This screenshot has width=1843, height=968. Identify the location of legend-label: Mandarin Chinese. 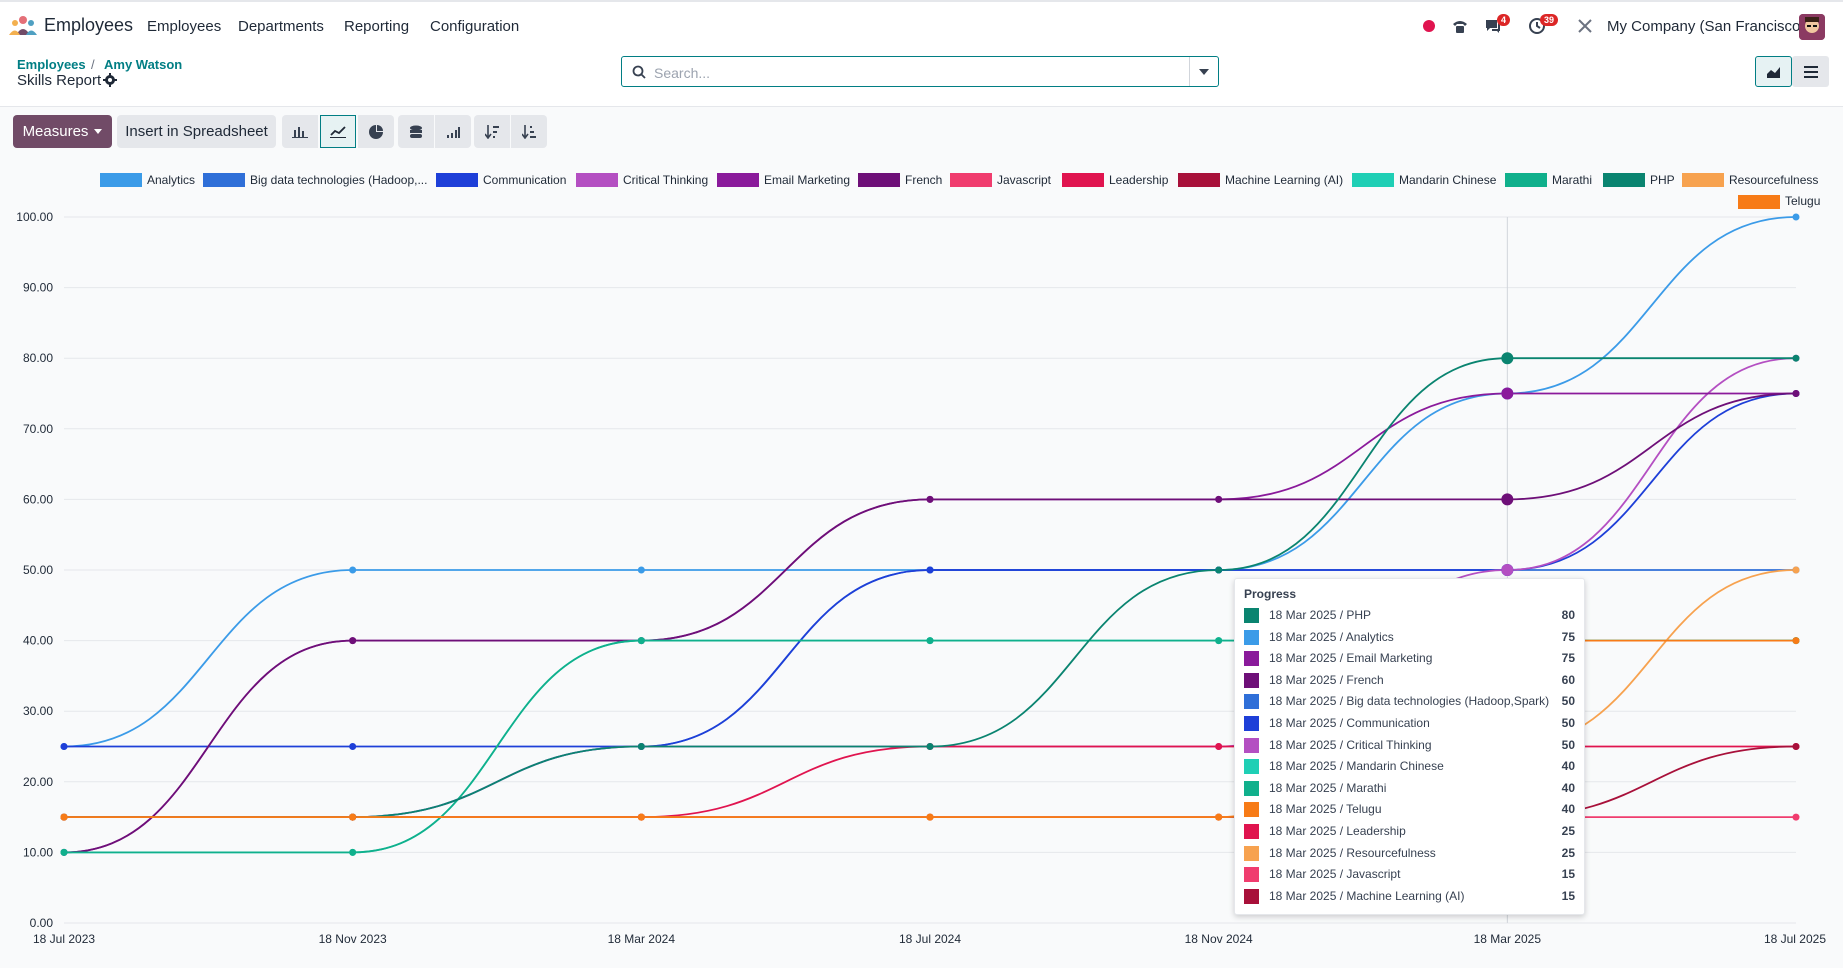
(1448, 180).